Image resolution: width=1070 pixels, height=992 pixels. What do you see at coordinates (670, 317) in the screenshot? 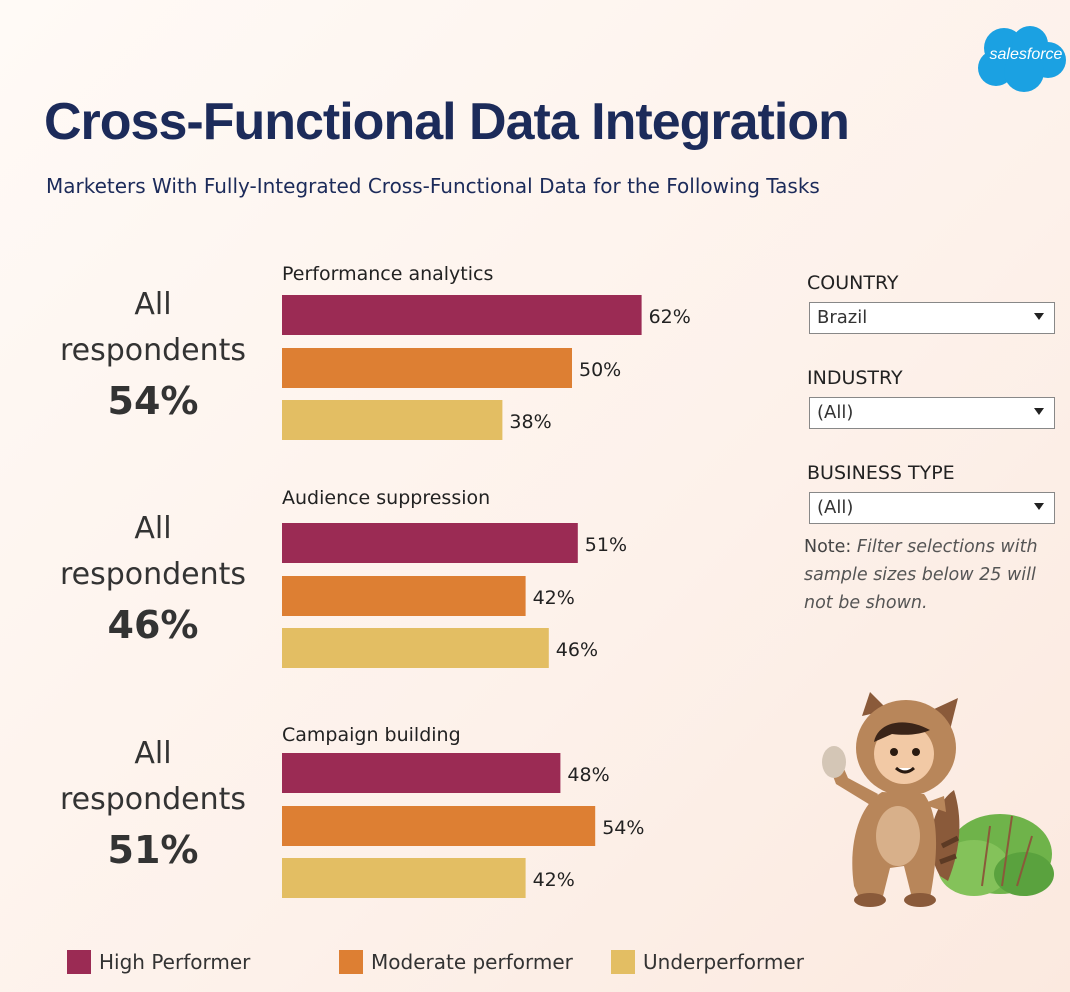
I see `bar-value-label: 62%` at bounding box center [670, 317].